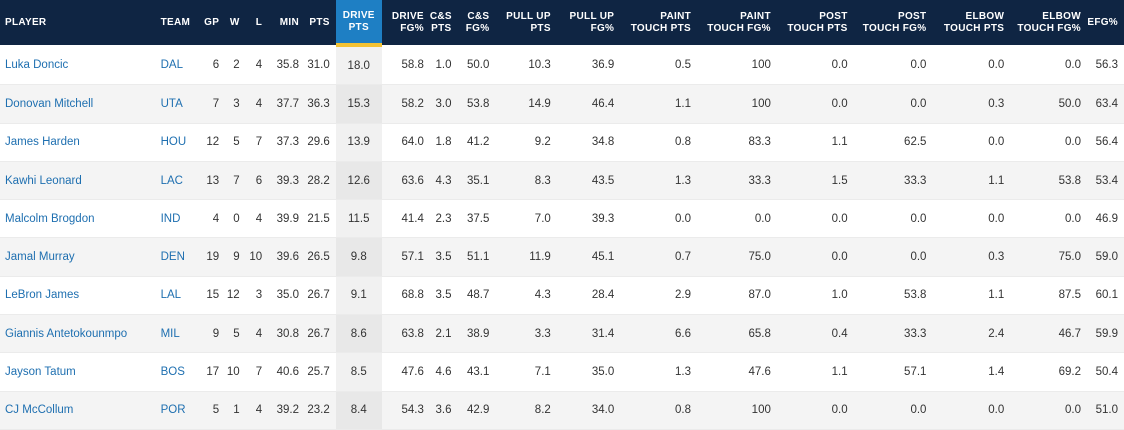 Image resolution: width=1124 pixels, height=430 pixels. Describe the element at coordinates (212, 22) in the screenshot. I see `column-header-gp: GP` at that location.